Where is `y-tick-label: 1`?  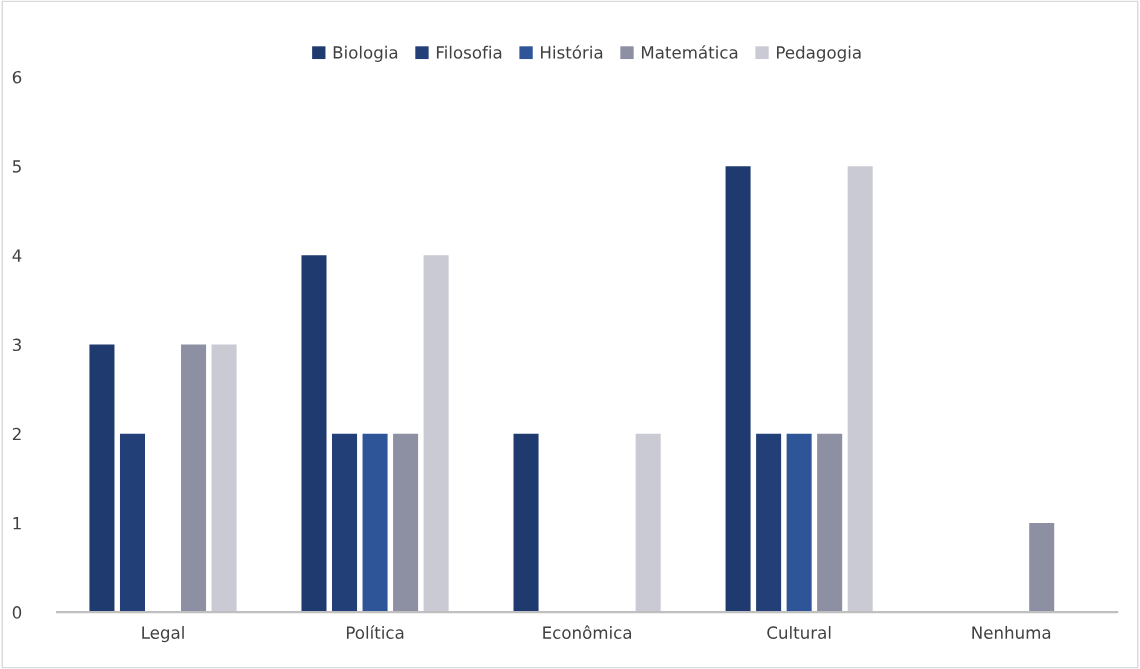 y-tick-label: 1 is located at coordinates (17, 523).